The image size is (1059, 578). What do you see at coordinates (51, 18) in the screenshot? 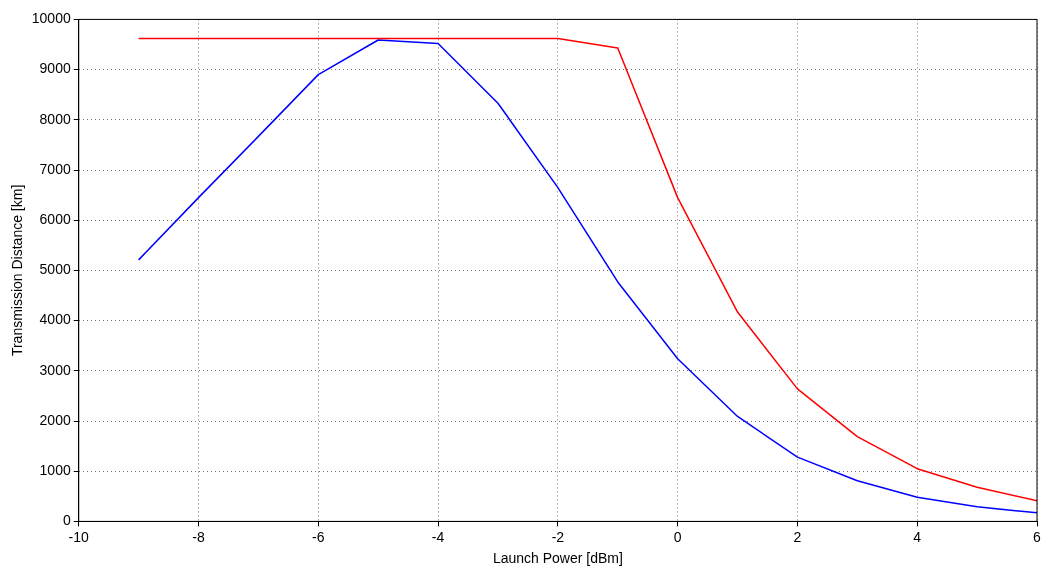
I see `y-tick-label: 10000` at bounding box center [51, 18].